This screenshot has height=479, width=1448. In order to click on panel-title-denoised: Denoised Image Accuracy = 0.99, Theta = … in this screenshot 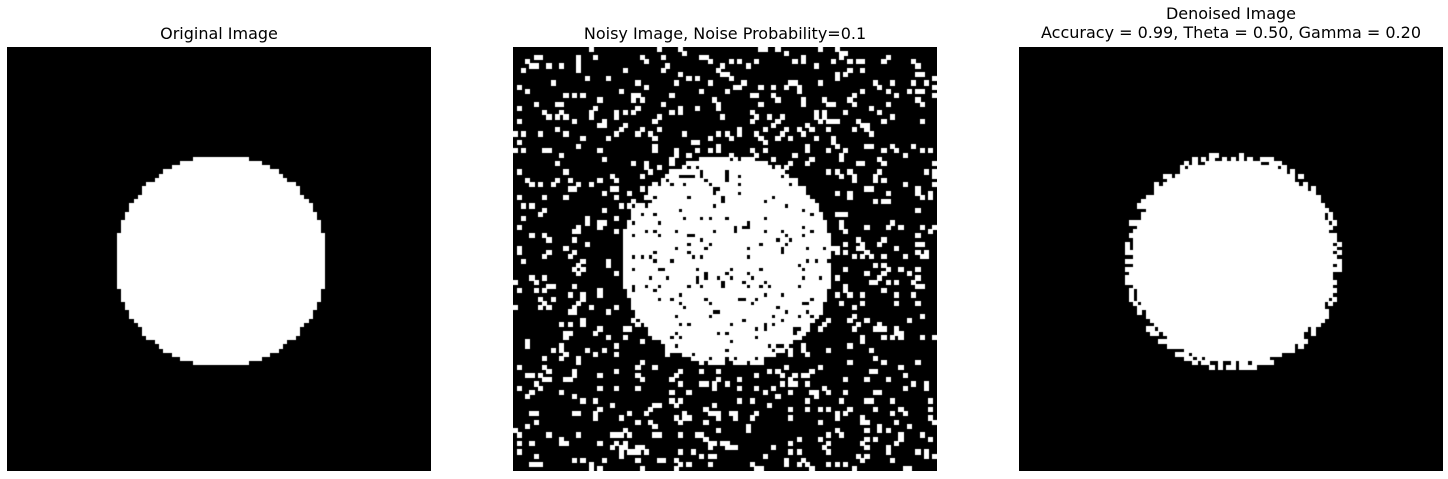, I will do `click(1231, 23)`.